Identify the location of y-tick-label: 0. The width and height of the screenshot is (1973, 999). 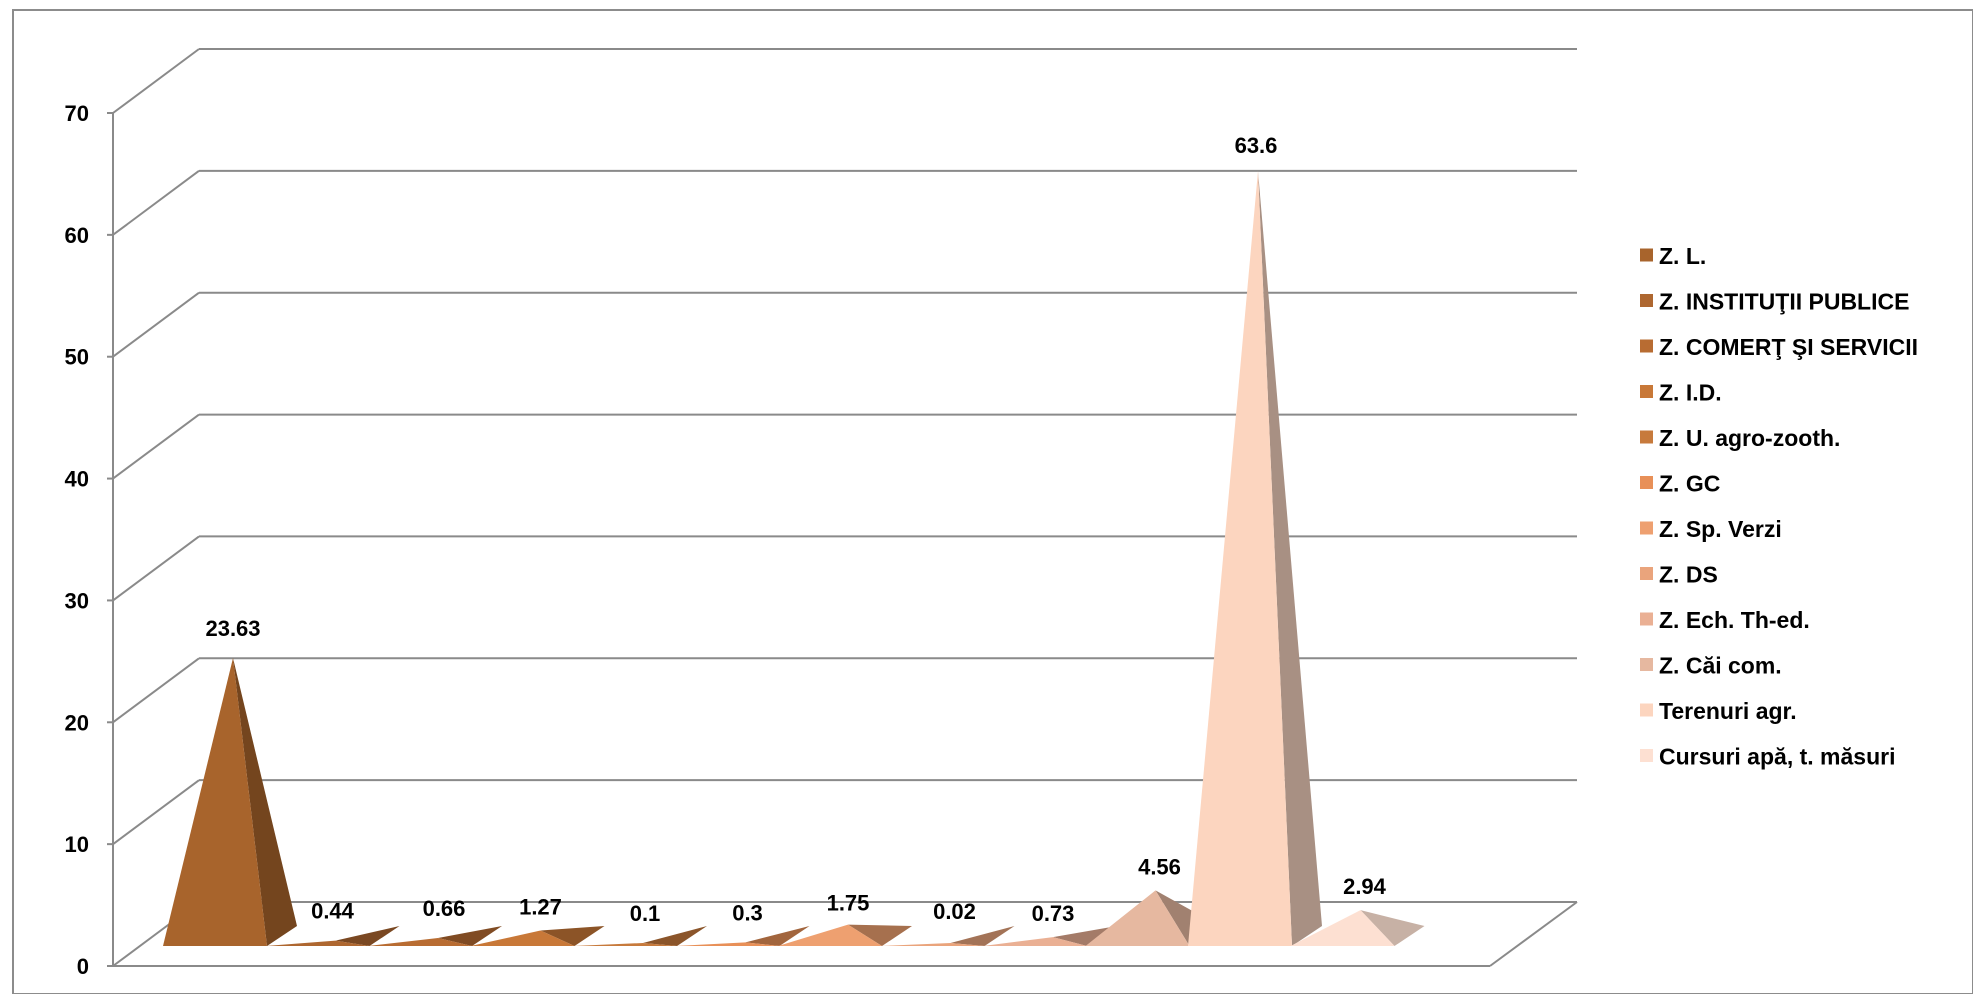
(83, 966).